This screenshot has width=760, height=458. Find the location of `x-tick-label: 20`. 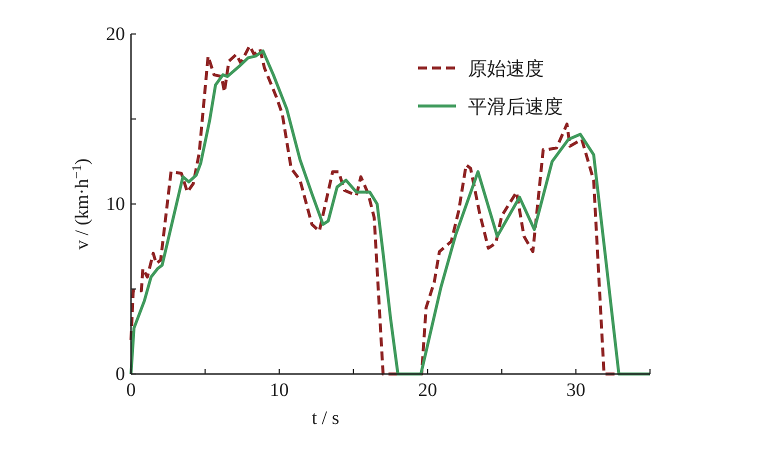

x-tick-label: 20 is located at coordinates (428, 390).